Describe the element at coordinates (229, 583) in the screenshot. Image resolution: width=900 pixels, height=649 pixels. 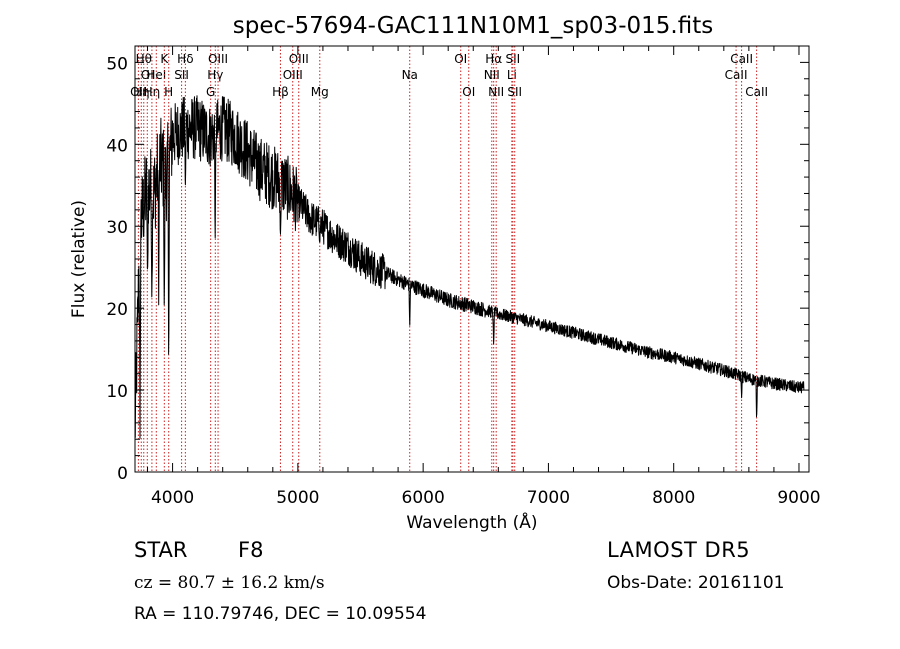
I see `redshift-velocity: cz = 80.7 ± 16.2 km/s` at that location.